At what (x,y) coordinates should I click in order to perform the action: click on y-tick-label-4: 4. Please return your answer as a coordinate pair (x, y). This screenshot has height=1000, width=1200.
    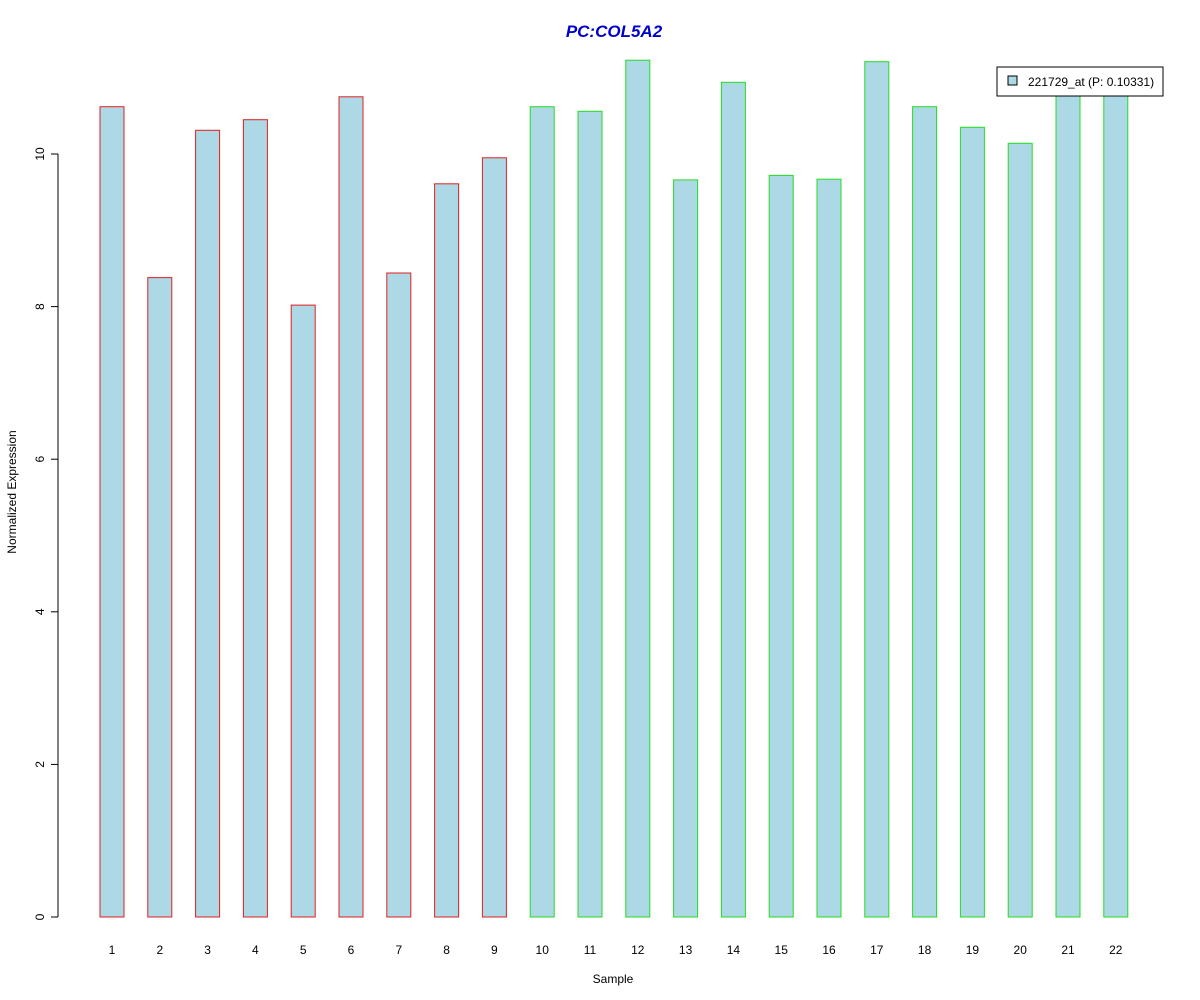
    Looking at the image, I should click on (40, 611).